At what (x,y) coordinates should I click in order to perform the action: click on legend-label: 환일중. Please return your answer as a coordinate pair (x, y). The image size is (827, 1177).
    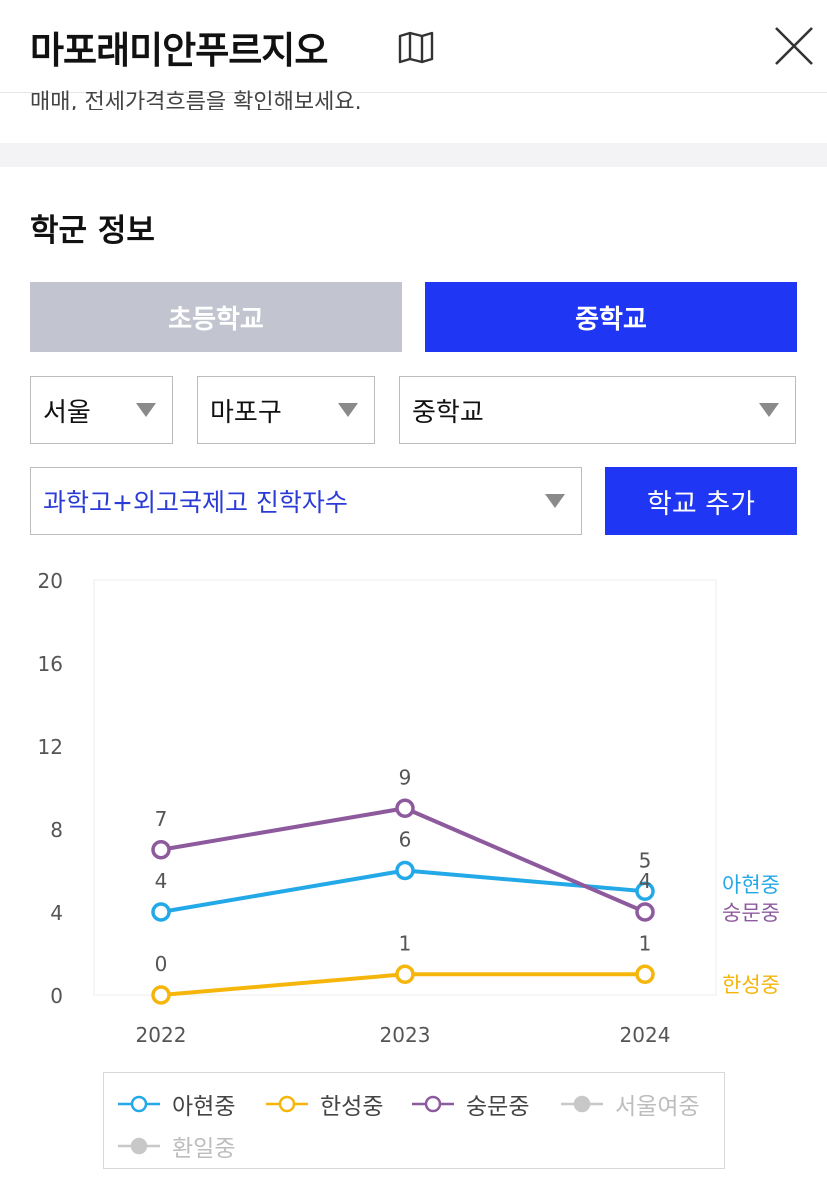
    Looking at the image, I should click on (204, 1149).